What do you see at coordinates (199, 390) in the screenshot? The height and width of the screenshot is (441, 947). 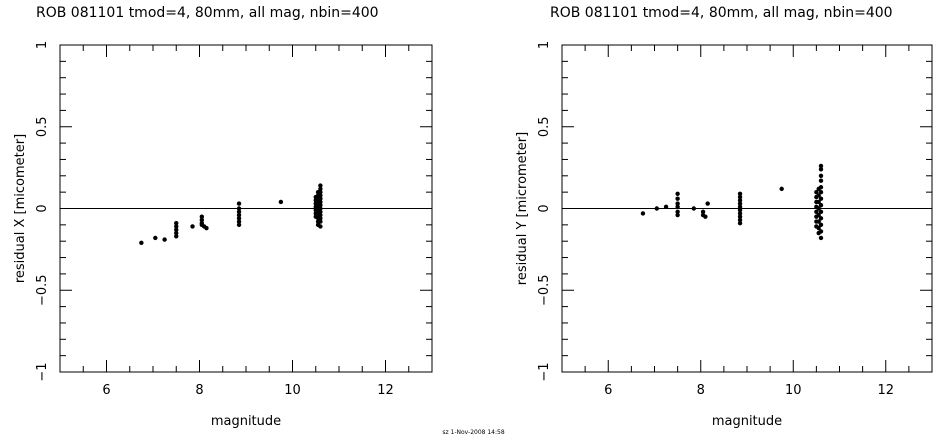 I see `x-tick-label: 8` at bounding box center [199, 390].